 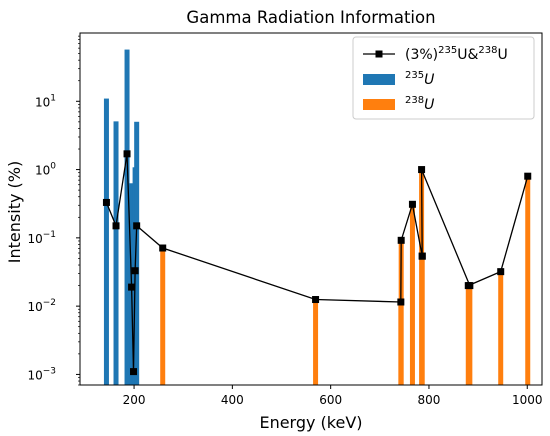 I want to click on y-tick-label: 10⁻¹, so click(x=41, y=238).